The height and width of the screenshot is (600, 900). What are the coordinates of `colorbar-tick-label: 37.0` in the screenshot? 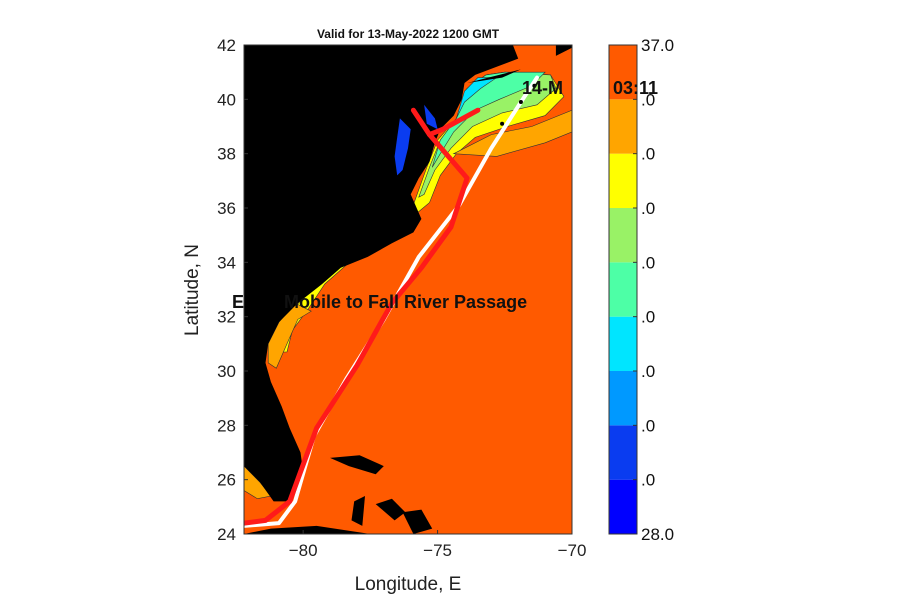 It's located at (657, 45).